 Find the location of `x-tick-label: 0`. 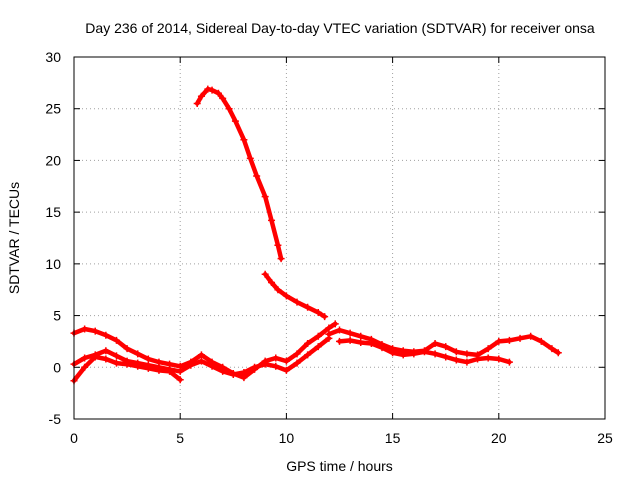

x-tick-label: 0 is located at coordinates (74, 438).